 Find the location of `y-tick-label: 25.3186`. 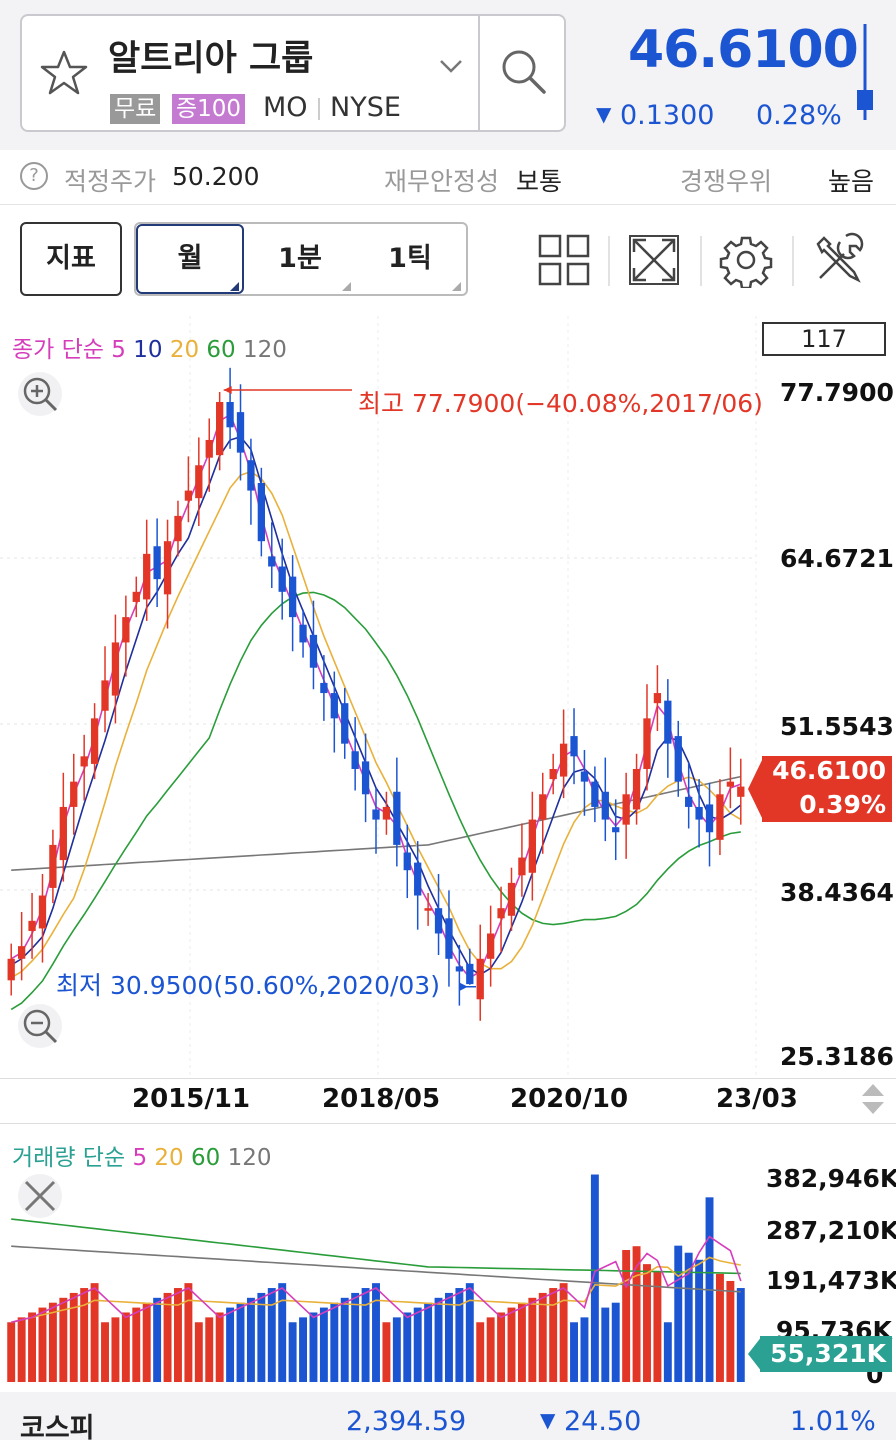

y-tick-label: 25.3186 is located at coordinates (837, 1056).